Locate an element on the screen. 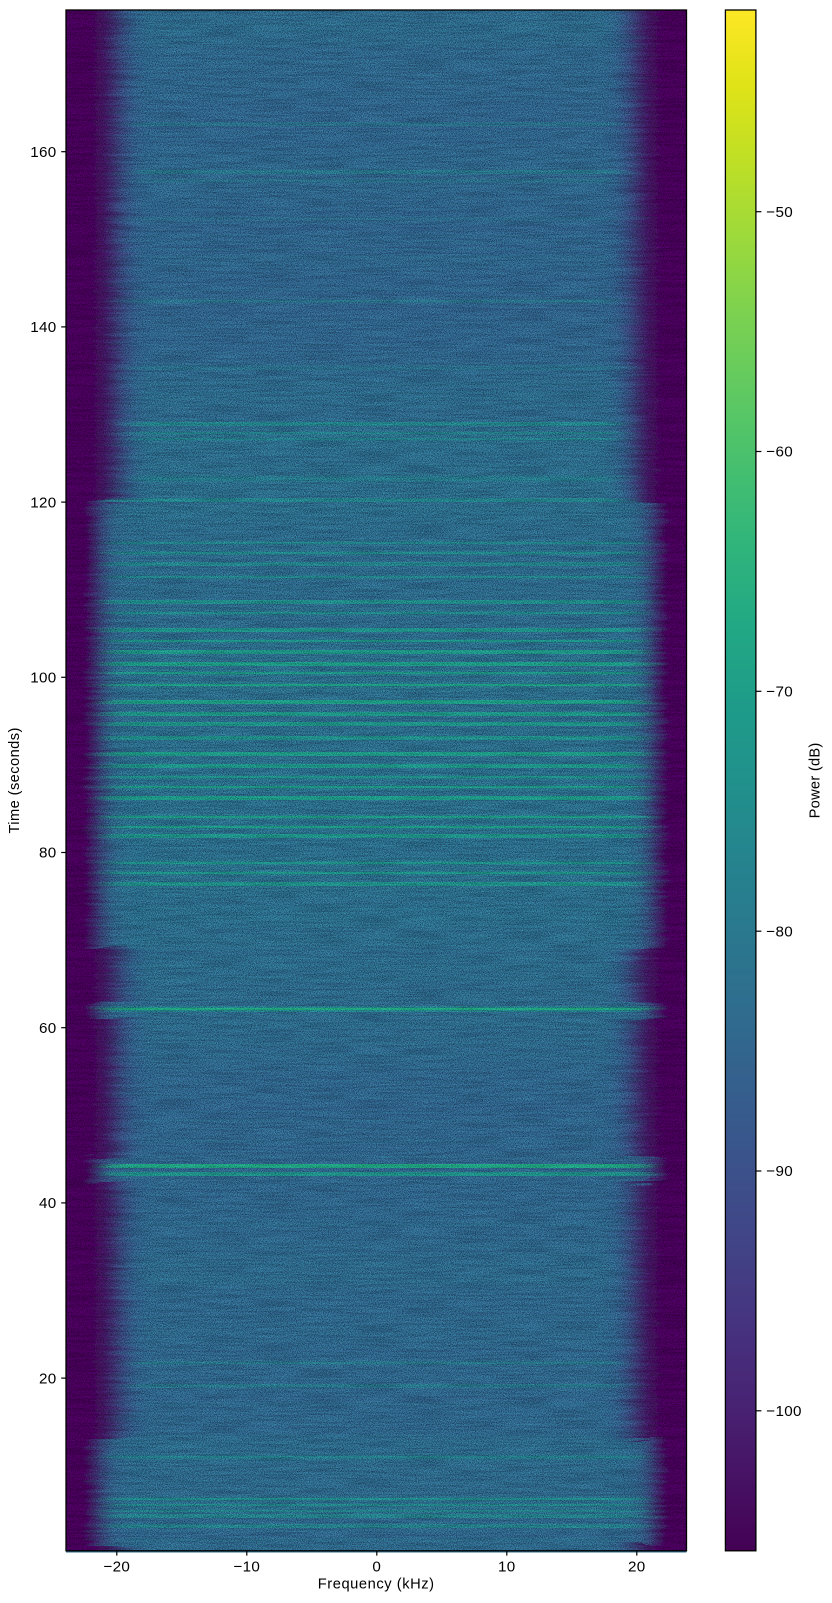 This screenshot has width=832, height=1603. svg-text: 140 is located at coordinates (43, 327).